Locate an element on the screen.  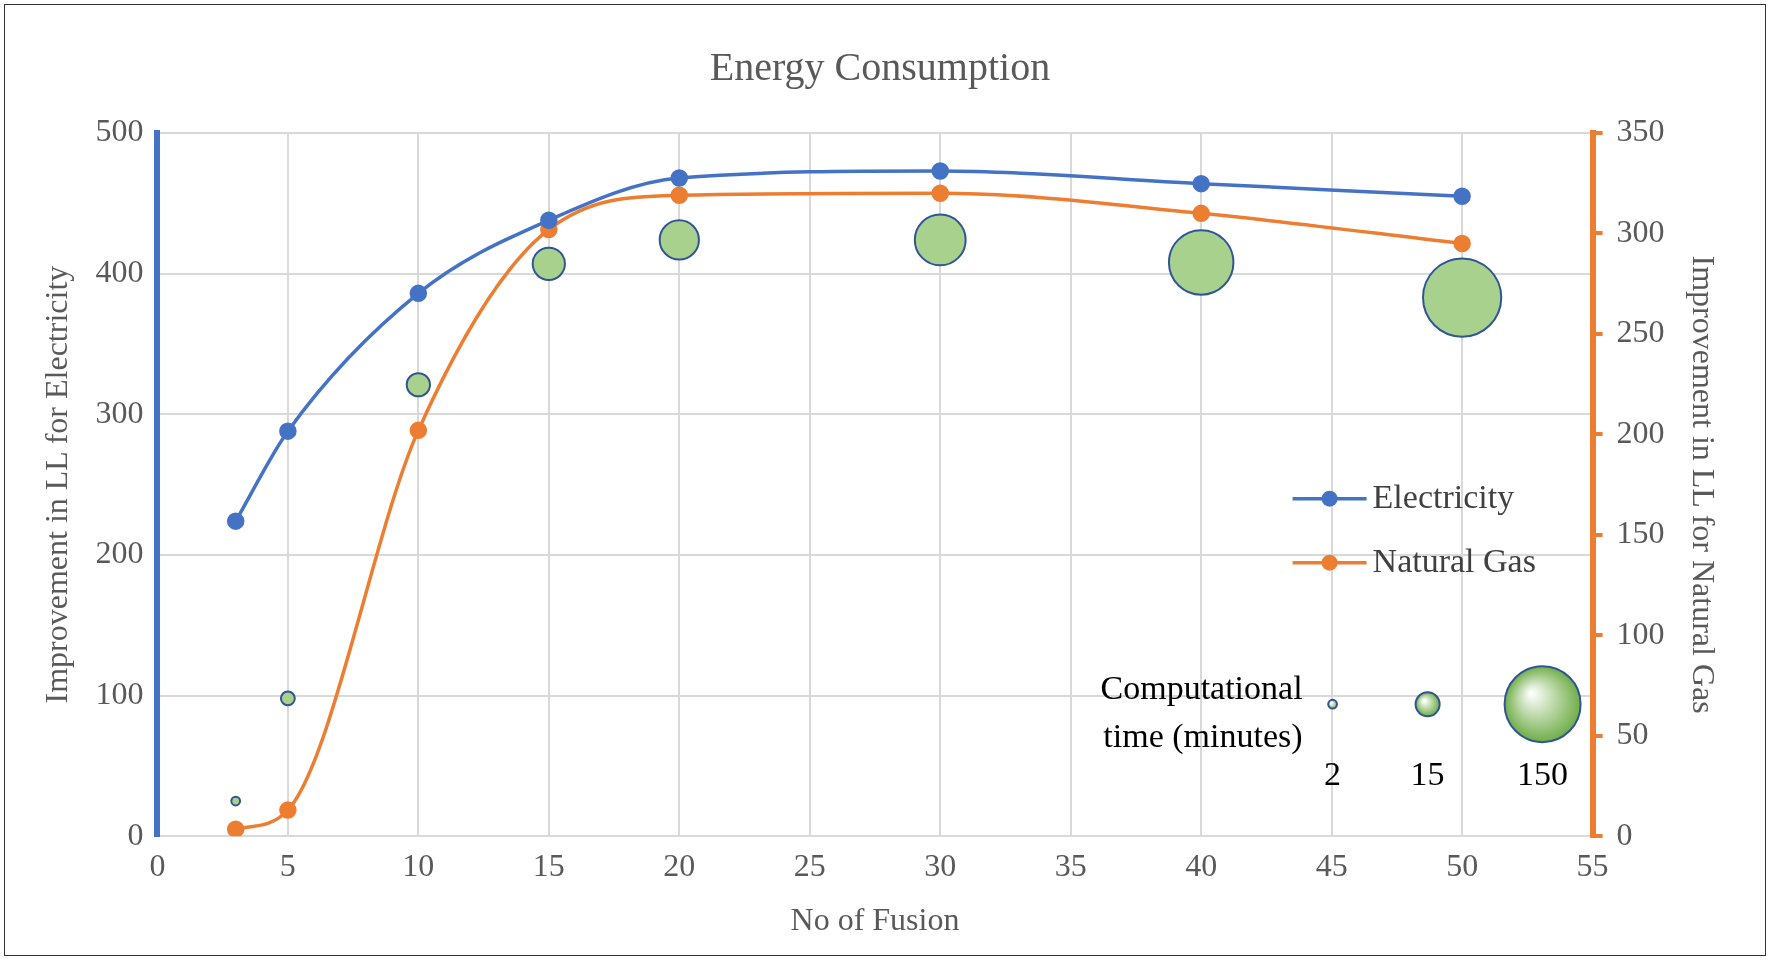
x-tick-label: 25 is located at coordinates (809, 864).